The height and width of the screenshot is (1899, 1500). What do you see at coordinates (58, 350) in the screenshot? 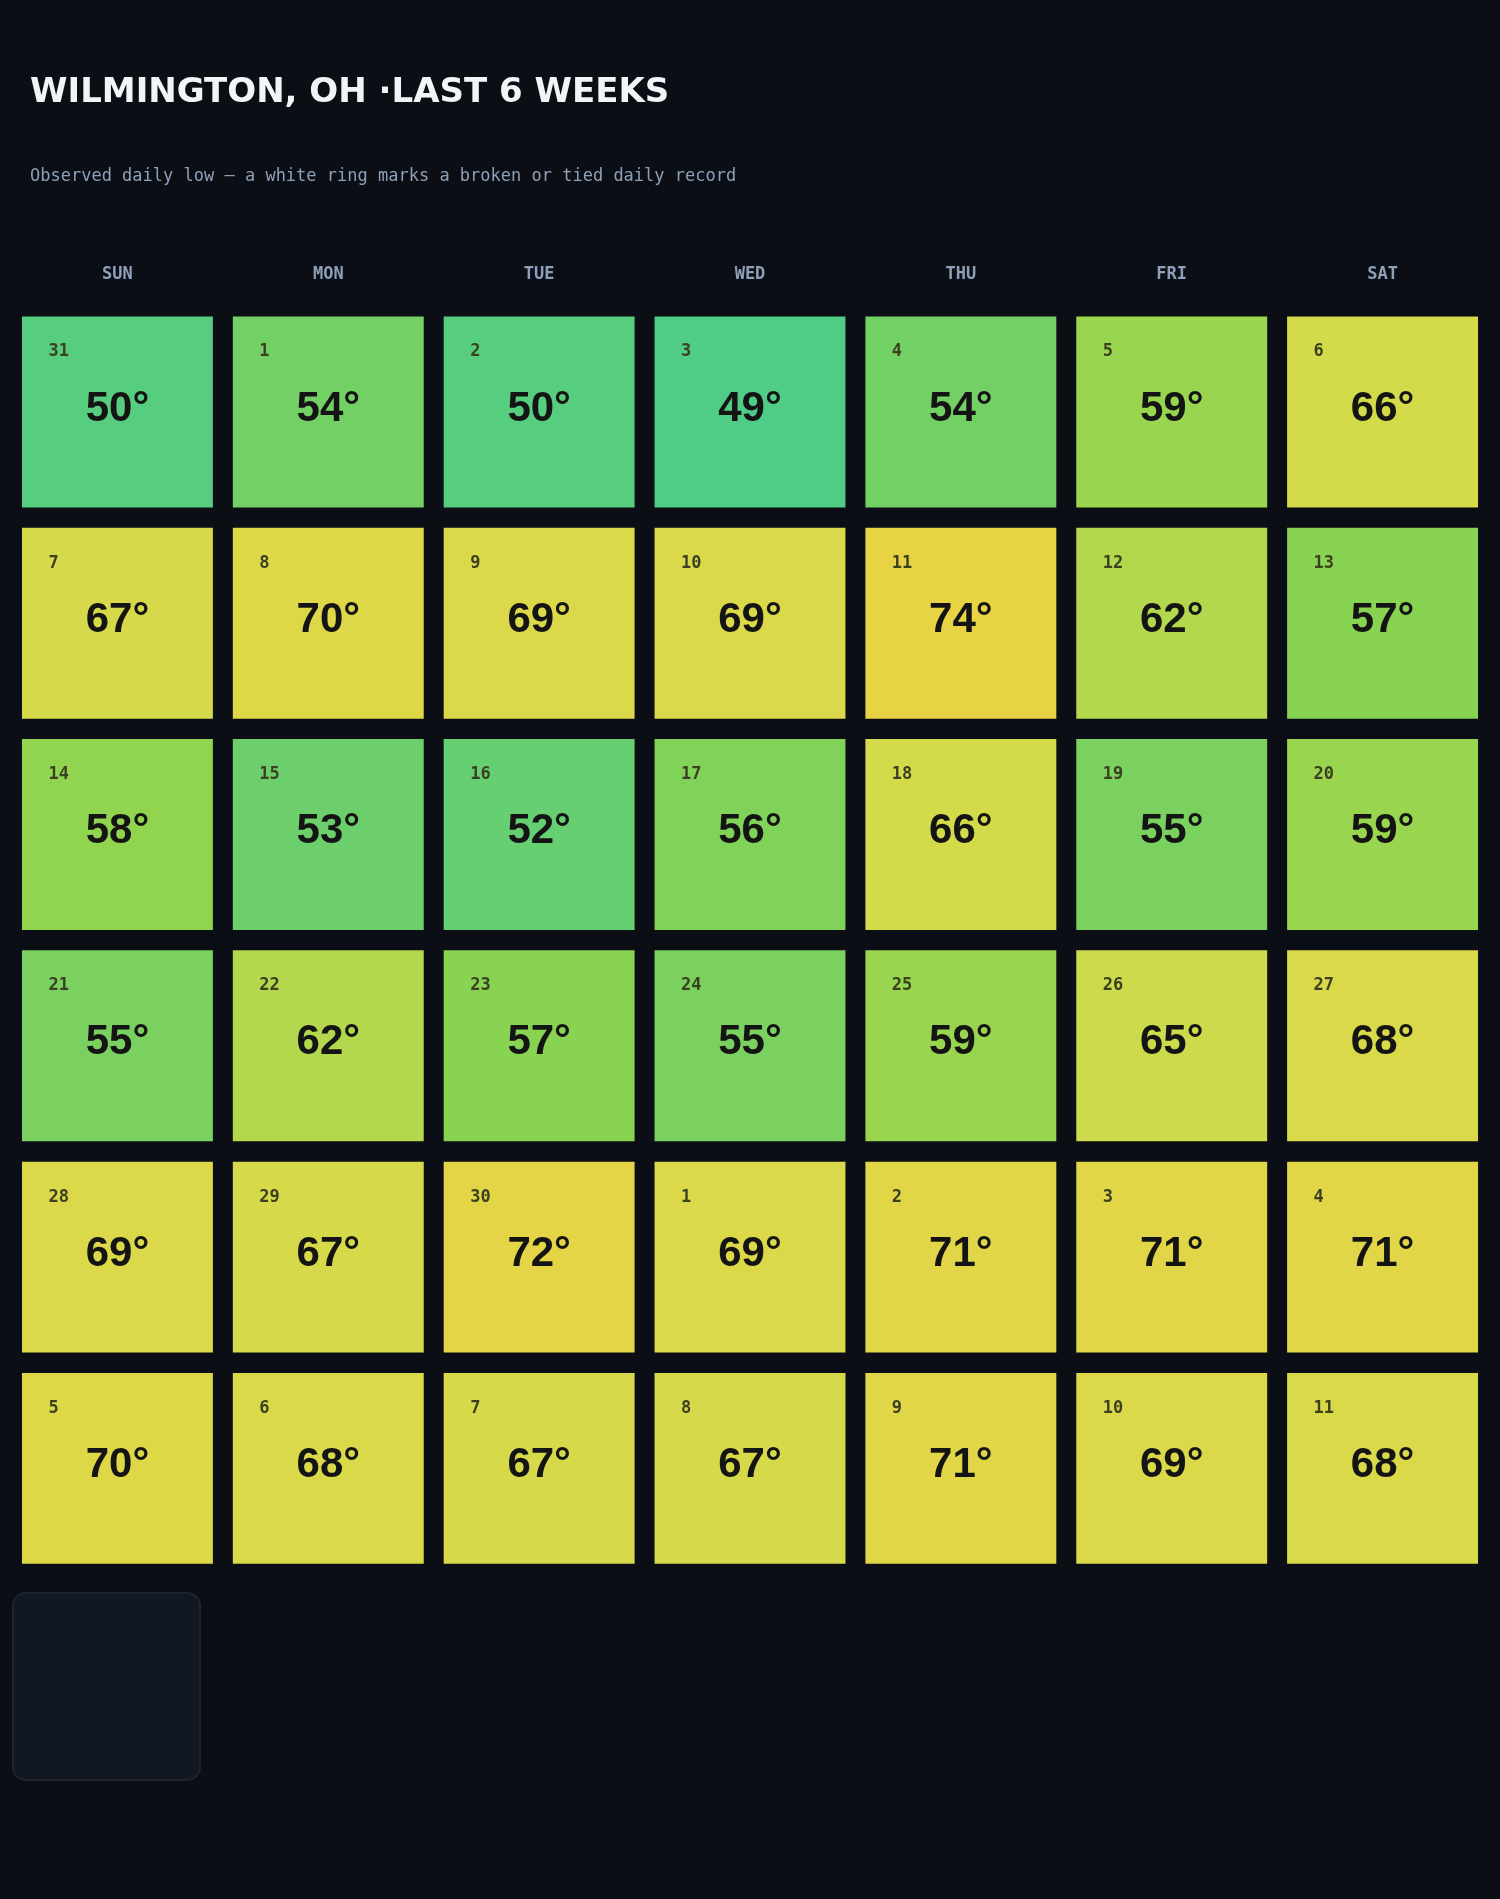
I see `annotation: 31` at bounding box center [58, 350].